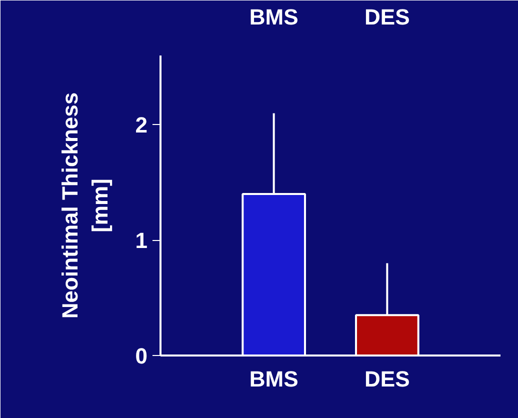 The height and width of the screenshot is (418, 518). I want to click on text: DES, so click(387, 17).